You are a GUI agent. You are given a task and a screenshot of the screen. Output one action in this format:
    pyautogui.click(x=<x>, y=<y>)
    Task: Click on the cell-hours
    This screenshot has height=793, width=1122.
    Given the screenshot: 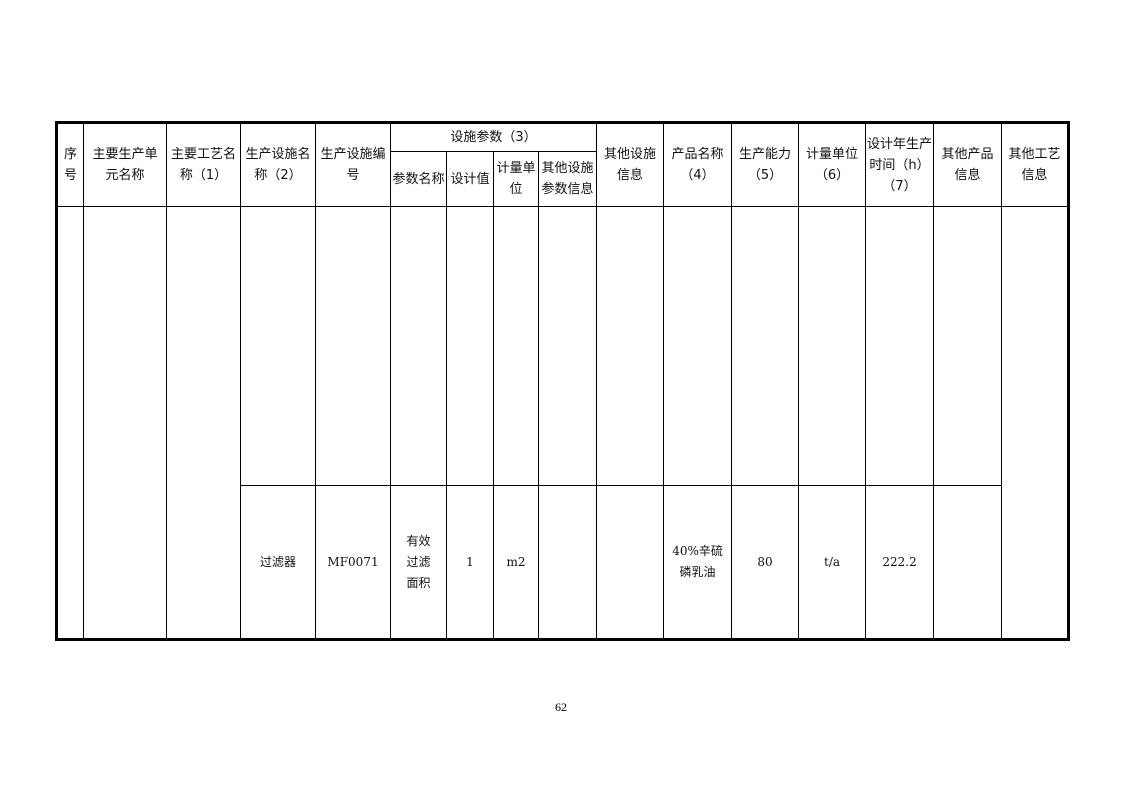 What is the action you would take?
    pyautogui.click(x=900, y=346)
    